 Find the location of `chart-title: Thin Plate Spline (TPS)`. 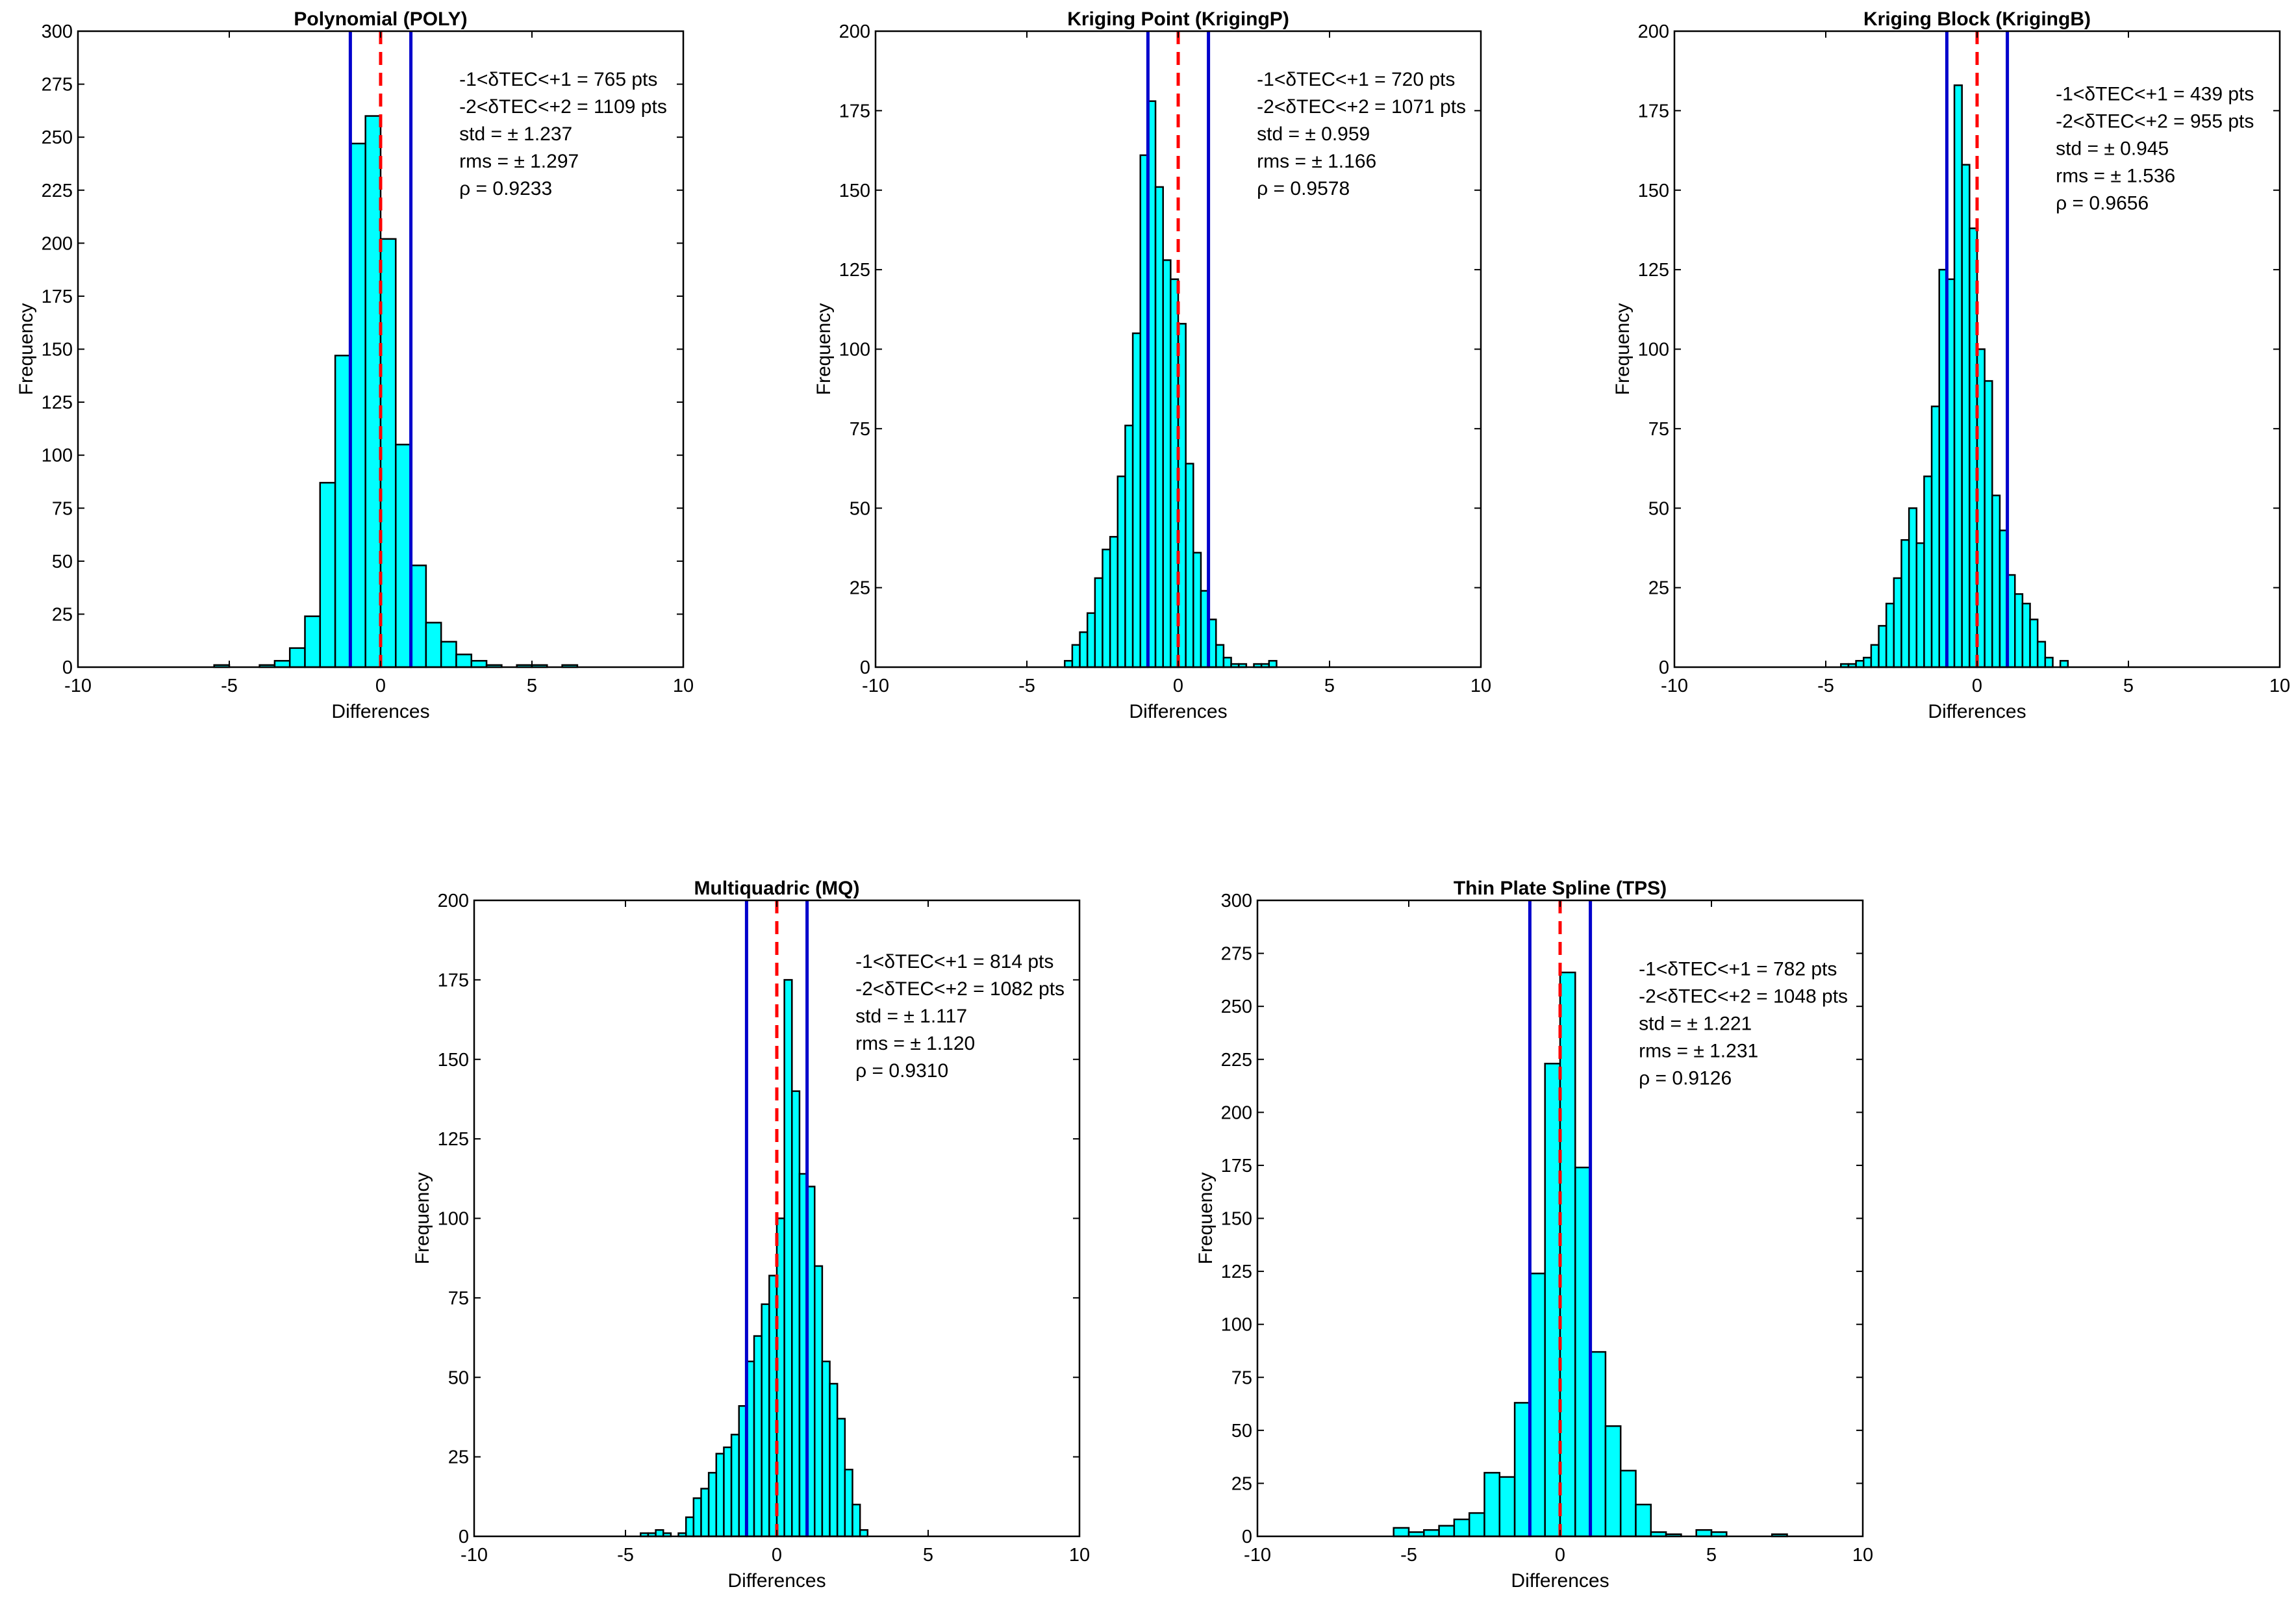

chart-title: Thin Plate Spline (TPS) is located at coordinates (1560, 888).